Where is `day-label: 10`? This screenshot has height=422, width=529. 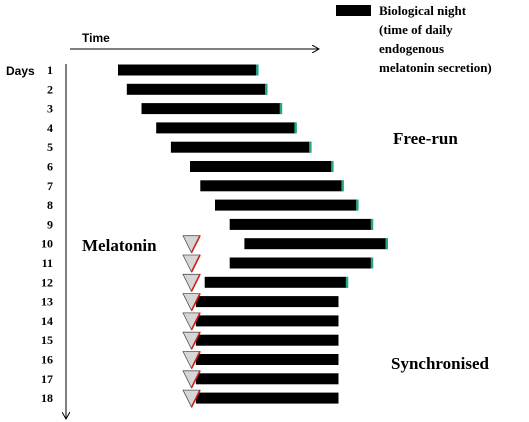
day-label: 10 is located at coordinates (47, 244).